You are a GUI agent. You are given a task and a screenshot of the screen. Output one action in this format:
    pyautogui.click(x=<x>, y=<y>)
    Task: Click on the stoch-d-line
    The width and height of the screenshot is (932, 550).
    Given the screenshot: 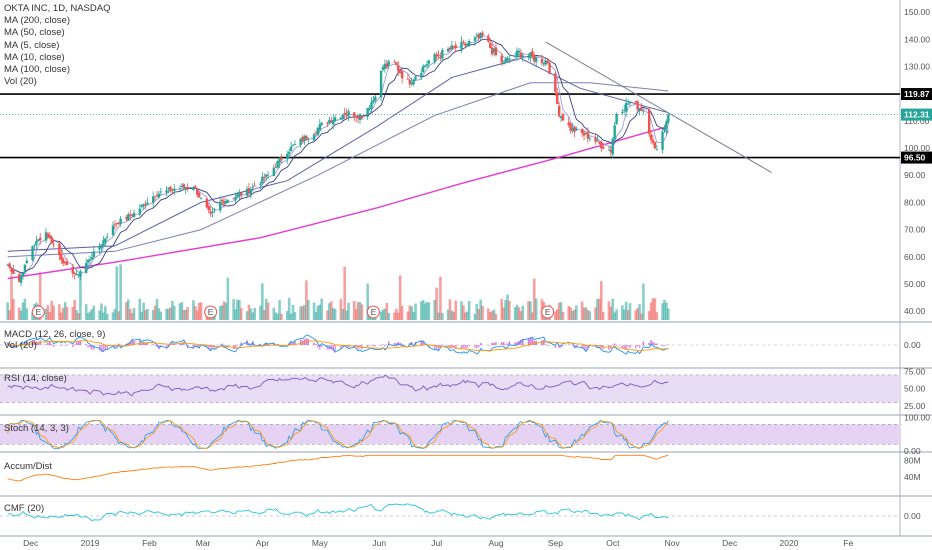 What is the action you would take?
    pyautogui.click(x=338, y=434)
    